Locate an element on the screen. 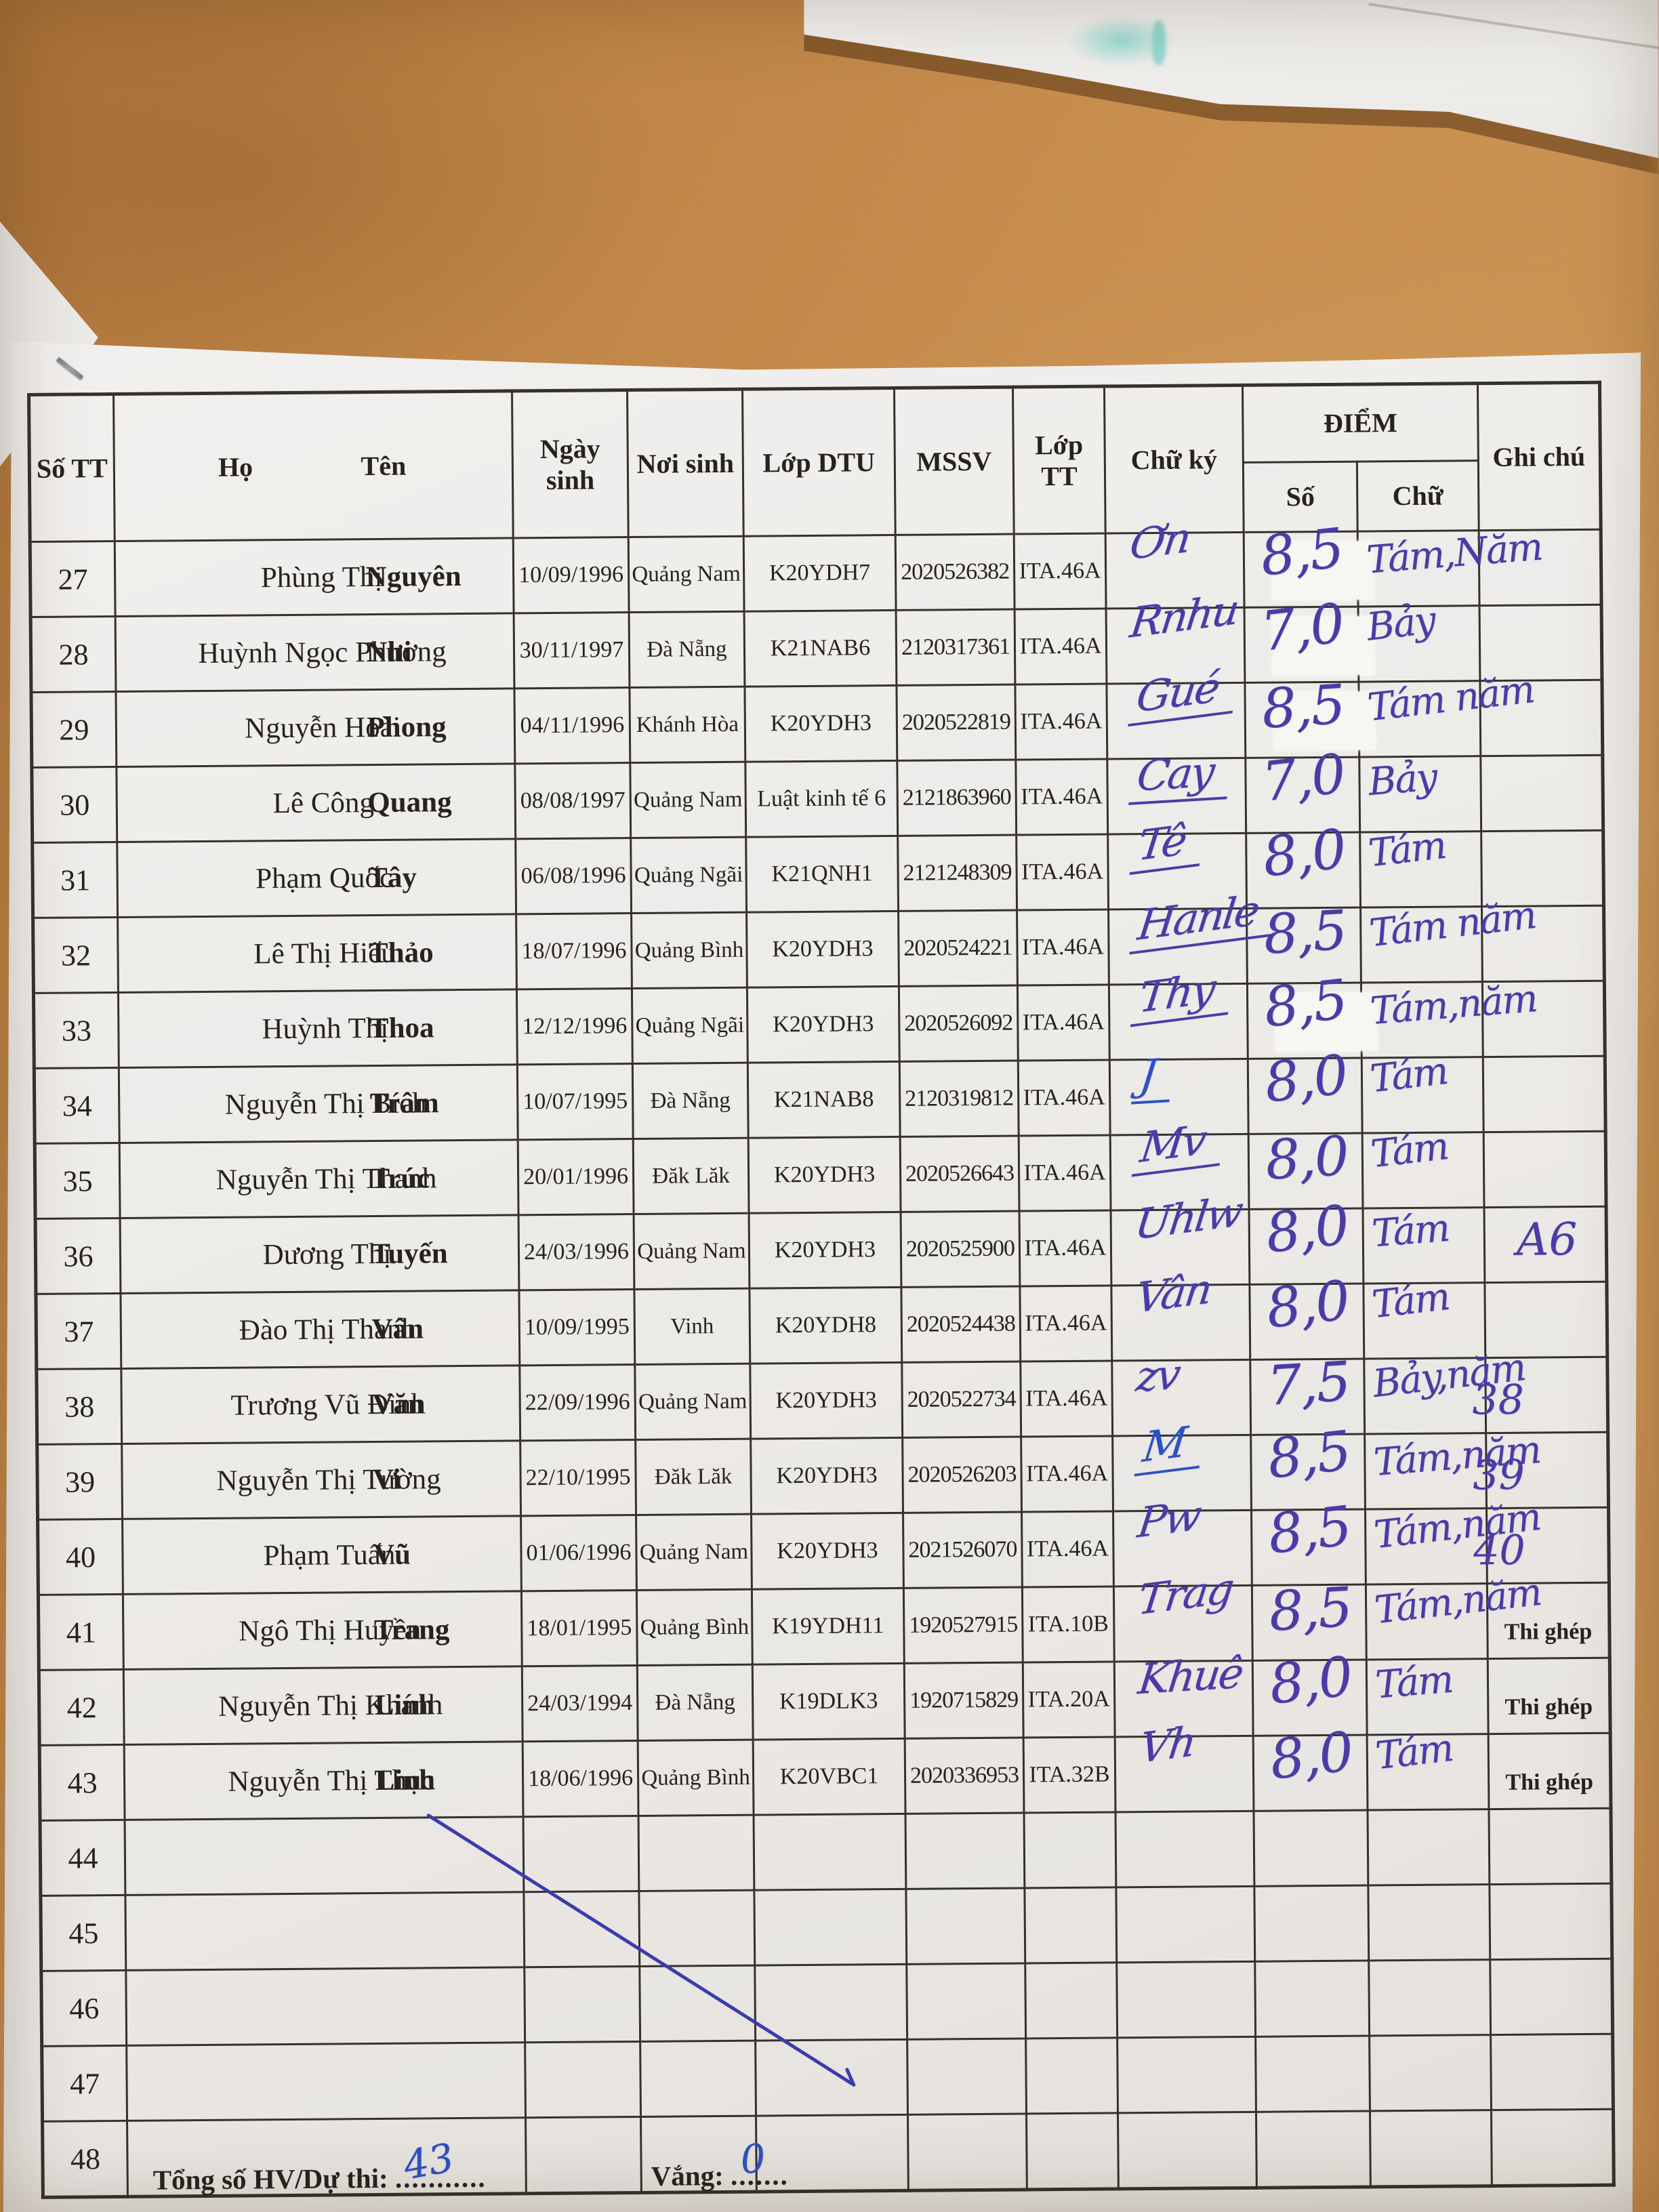 The image size is (1659, 2212). cell-mssv: 2020526643 is located at coordinates (960, 1174).